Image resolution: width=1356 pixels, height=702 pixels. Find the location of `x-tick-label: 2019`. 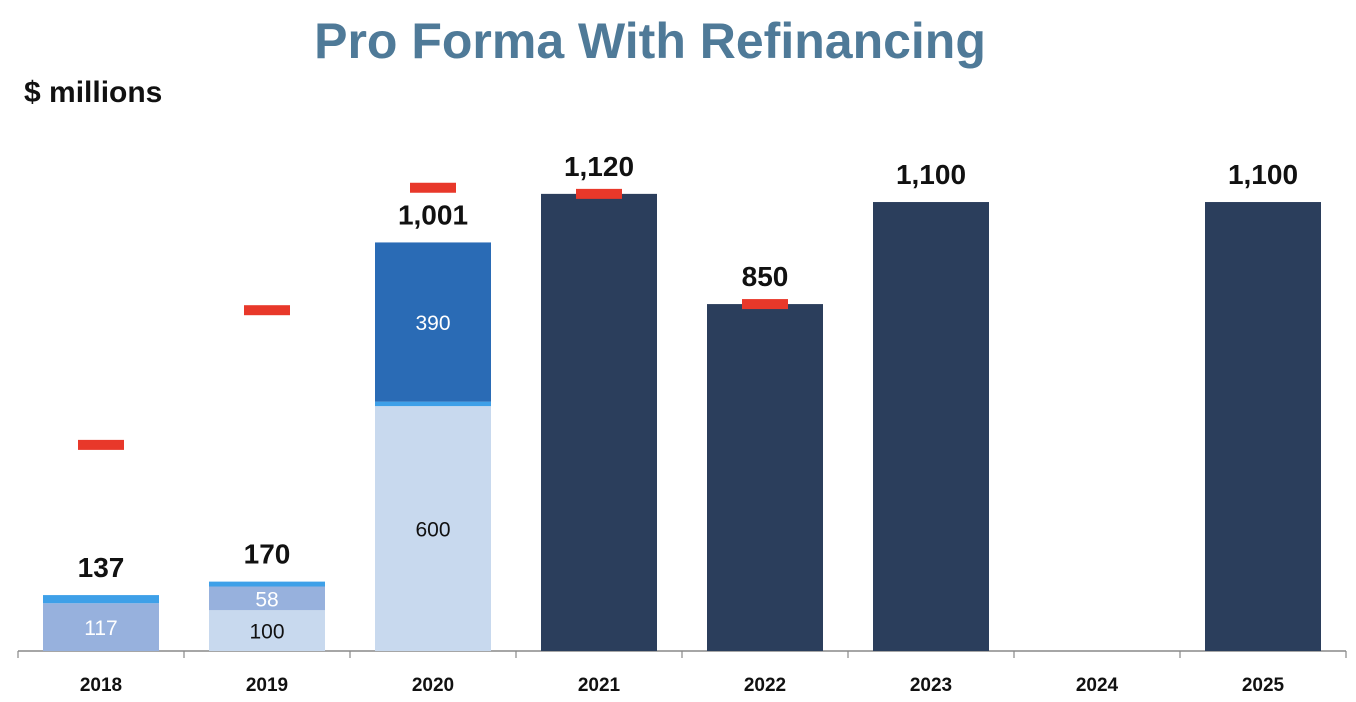

x-tick-label: 2019 is located at coordinates (267, 685).